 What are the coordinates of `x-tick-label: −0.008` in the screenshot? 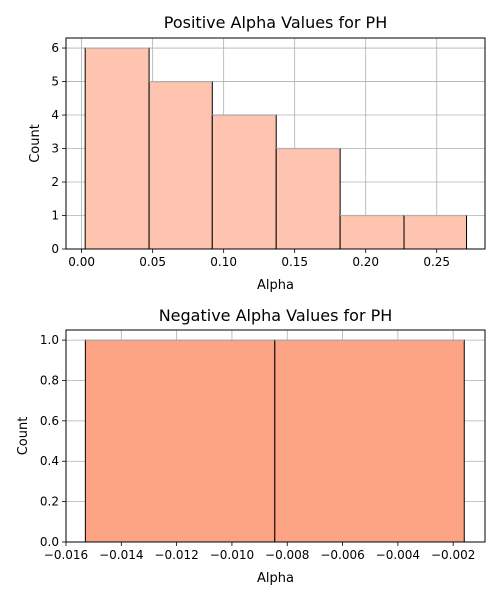 It's located at (287, 555).